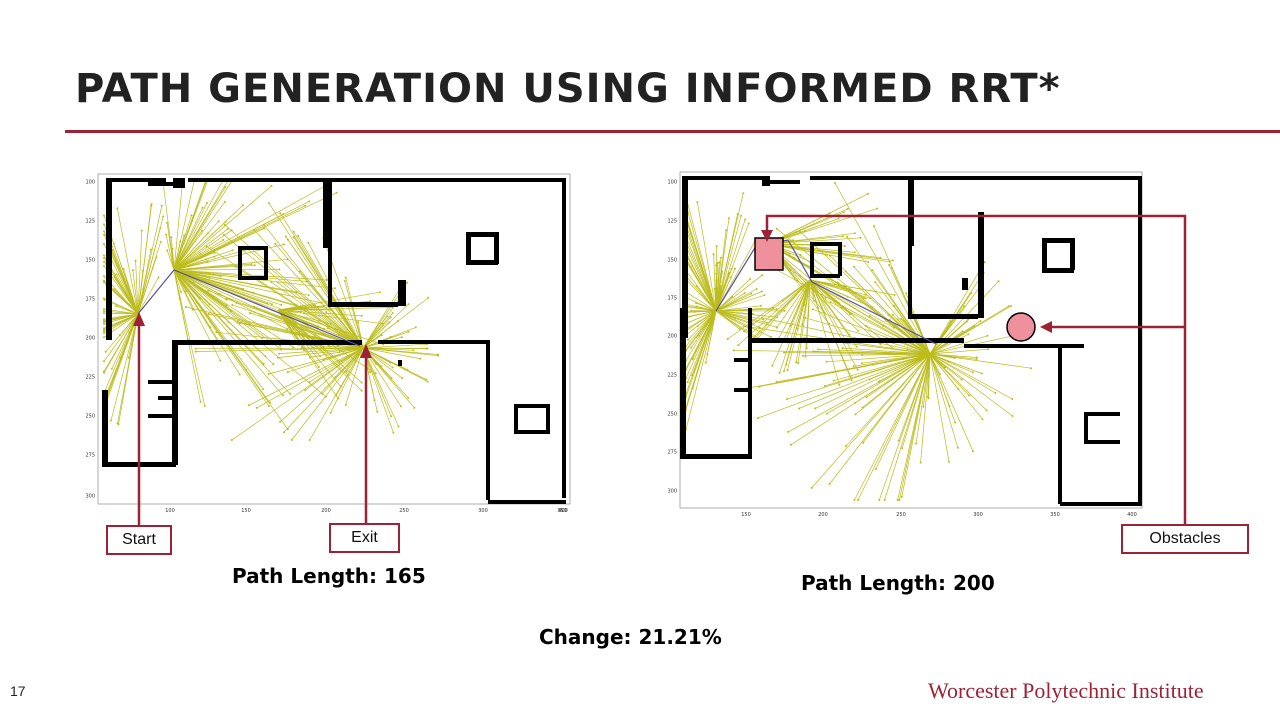 The height and width of the screenshot is (720, 1280). Describe the element at coordinates (90, 183) in the screenshot. I see `y-tick-label: 100` at that location.